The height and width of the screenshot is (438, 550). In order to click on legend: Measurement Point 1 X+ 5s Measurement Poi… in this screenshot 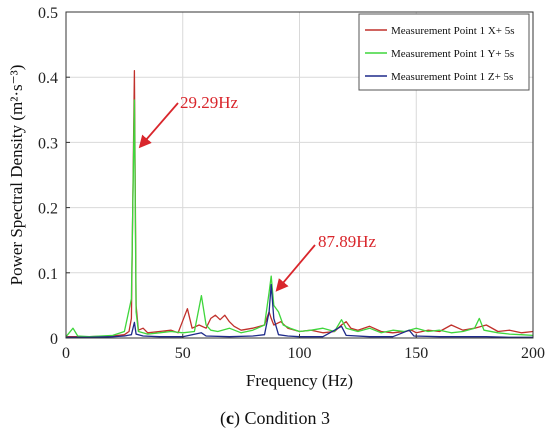, I will do `click(444, 52)`.